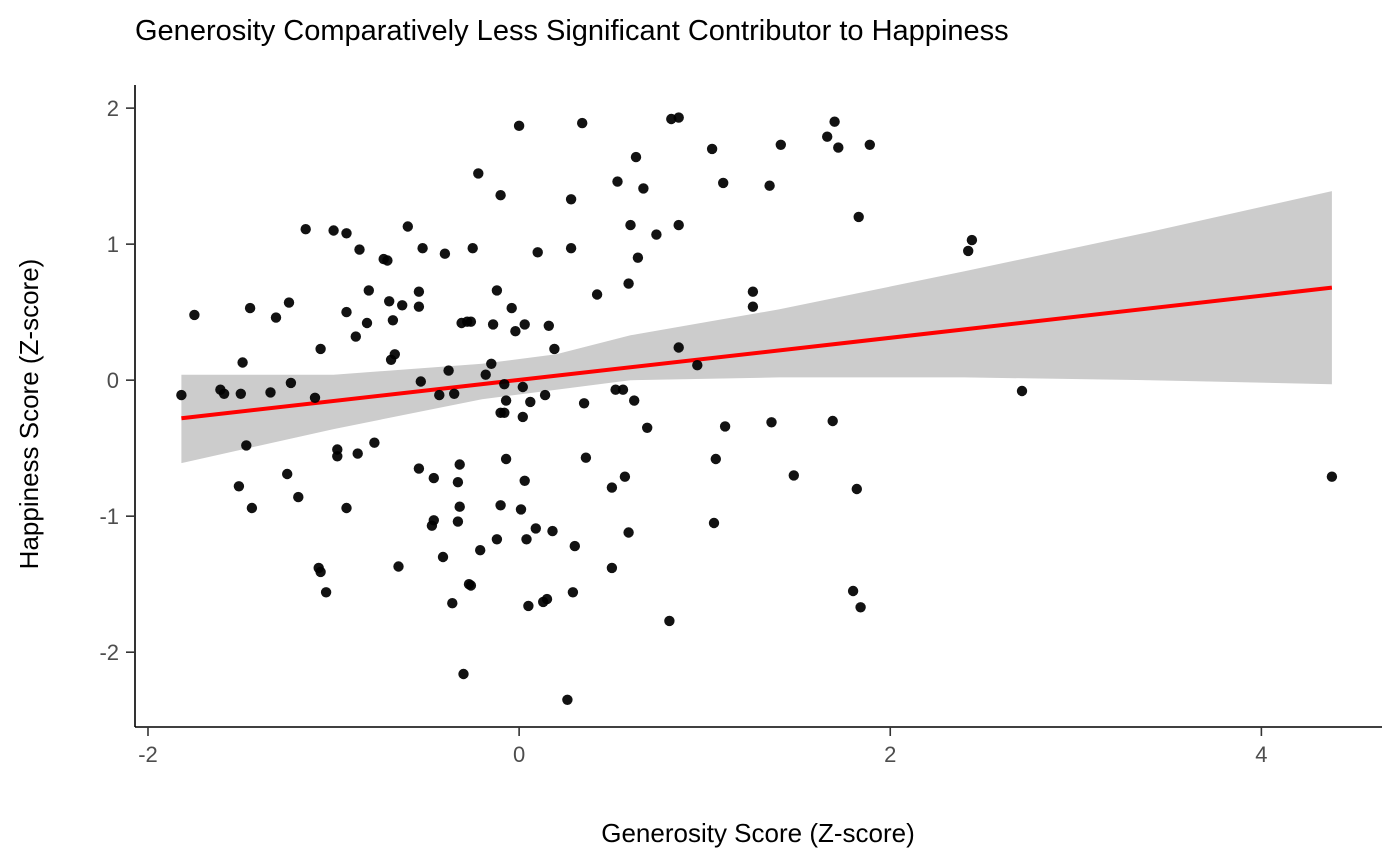 This screenshot has height=865, width=1400. Describe the element at coordinates (109, 652) in the screenshot. I see `y-tick-label: -2` at that location.